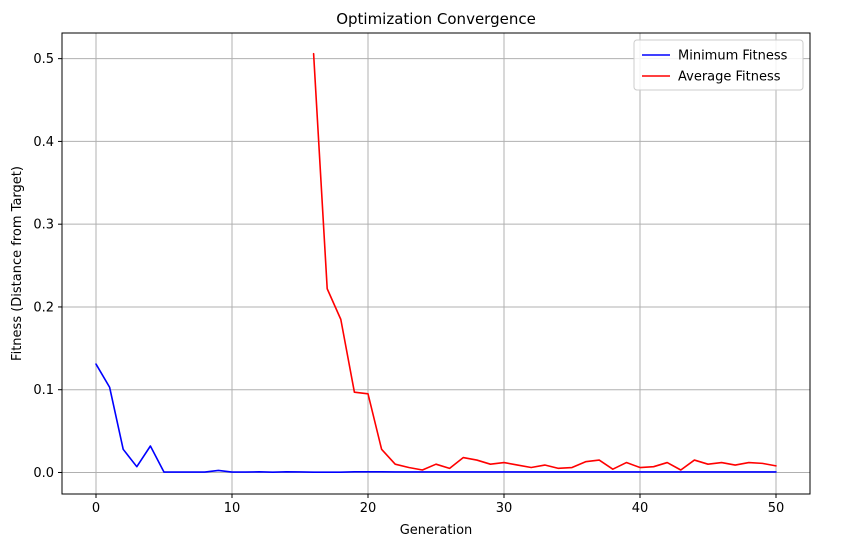  I want to click on x-tick-label: 40, so click(640, 508).